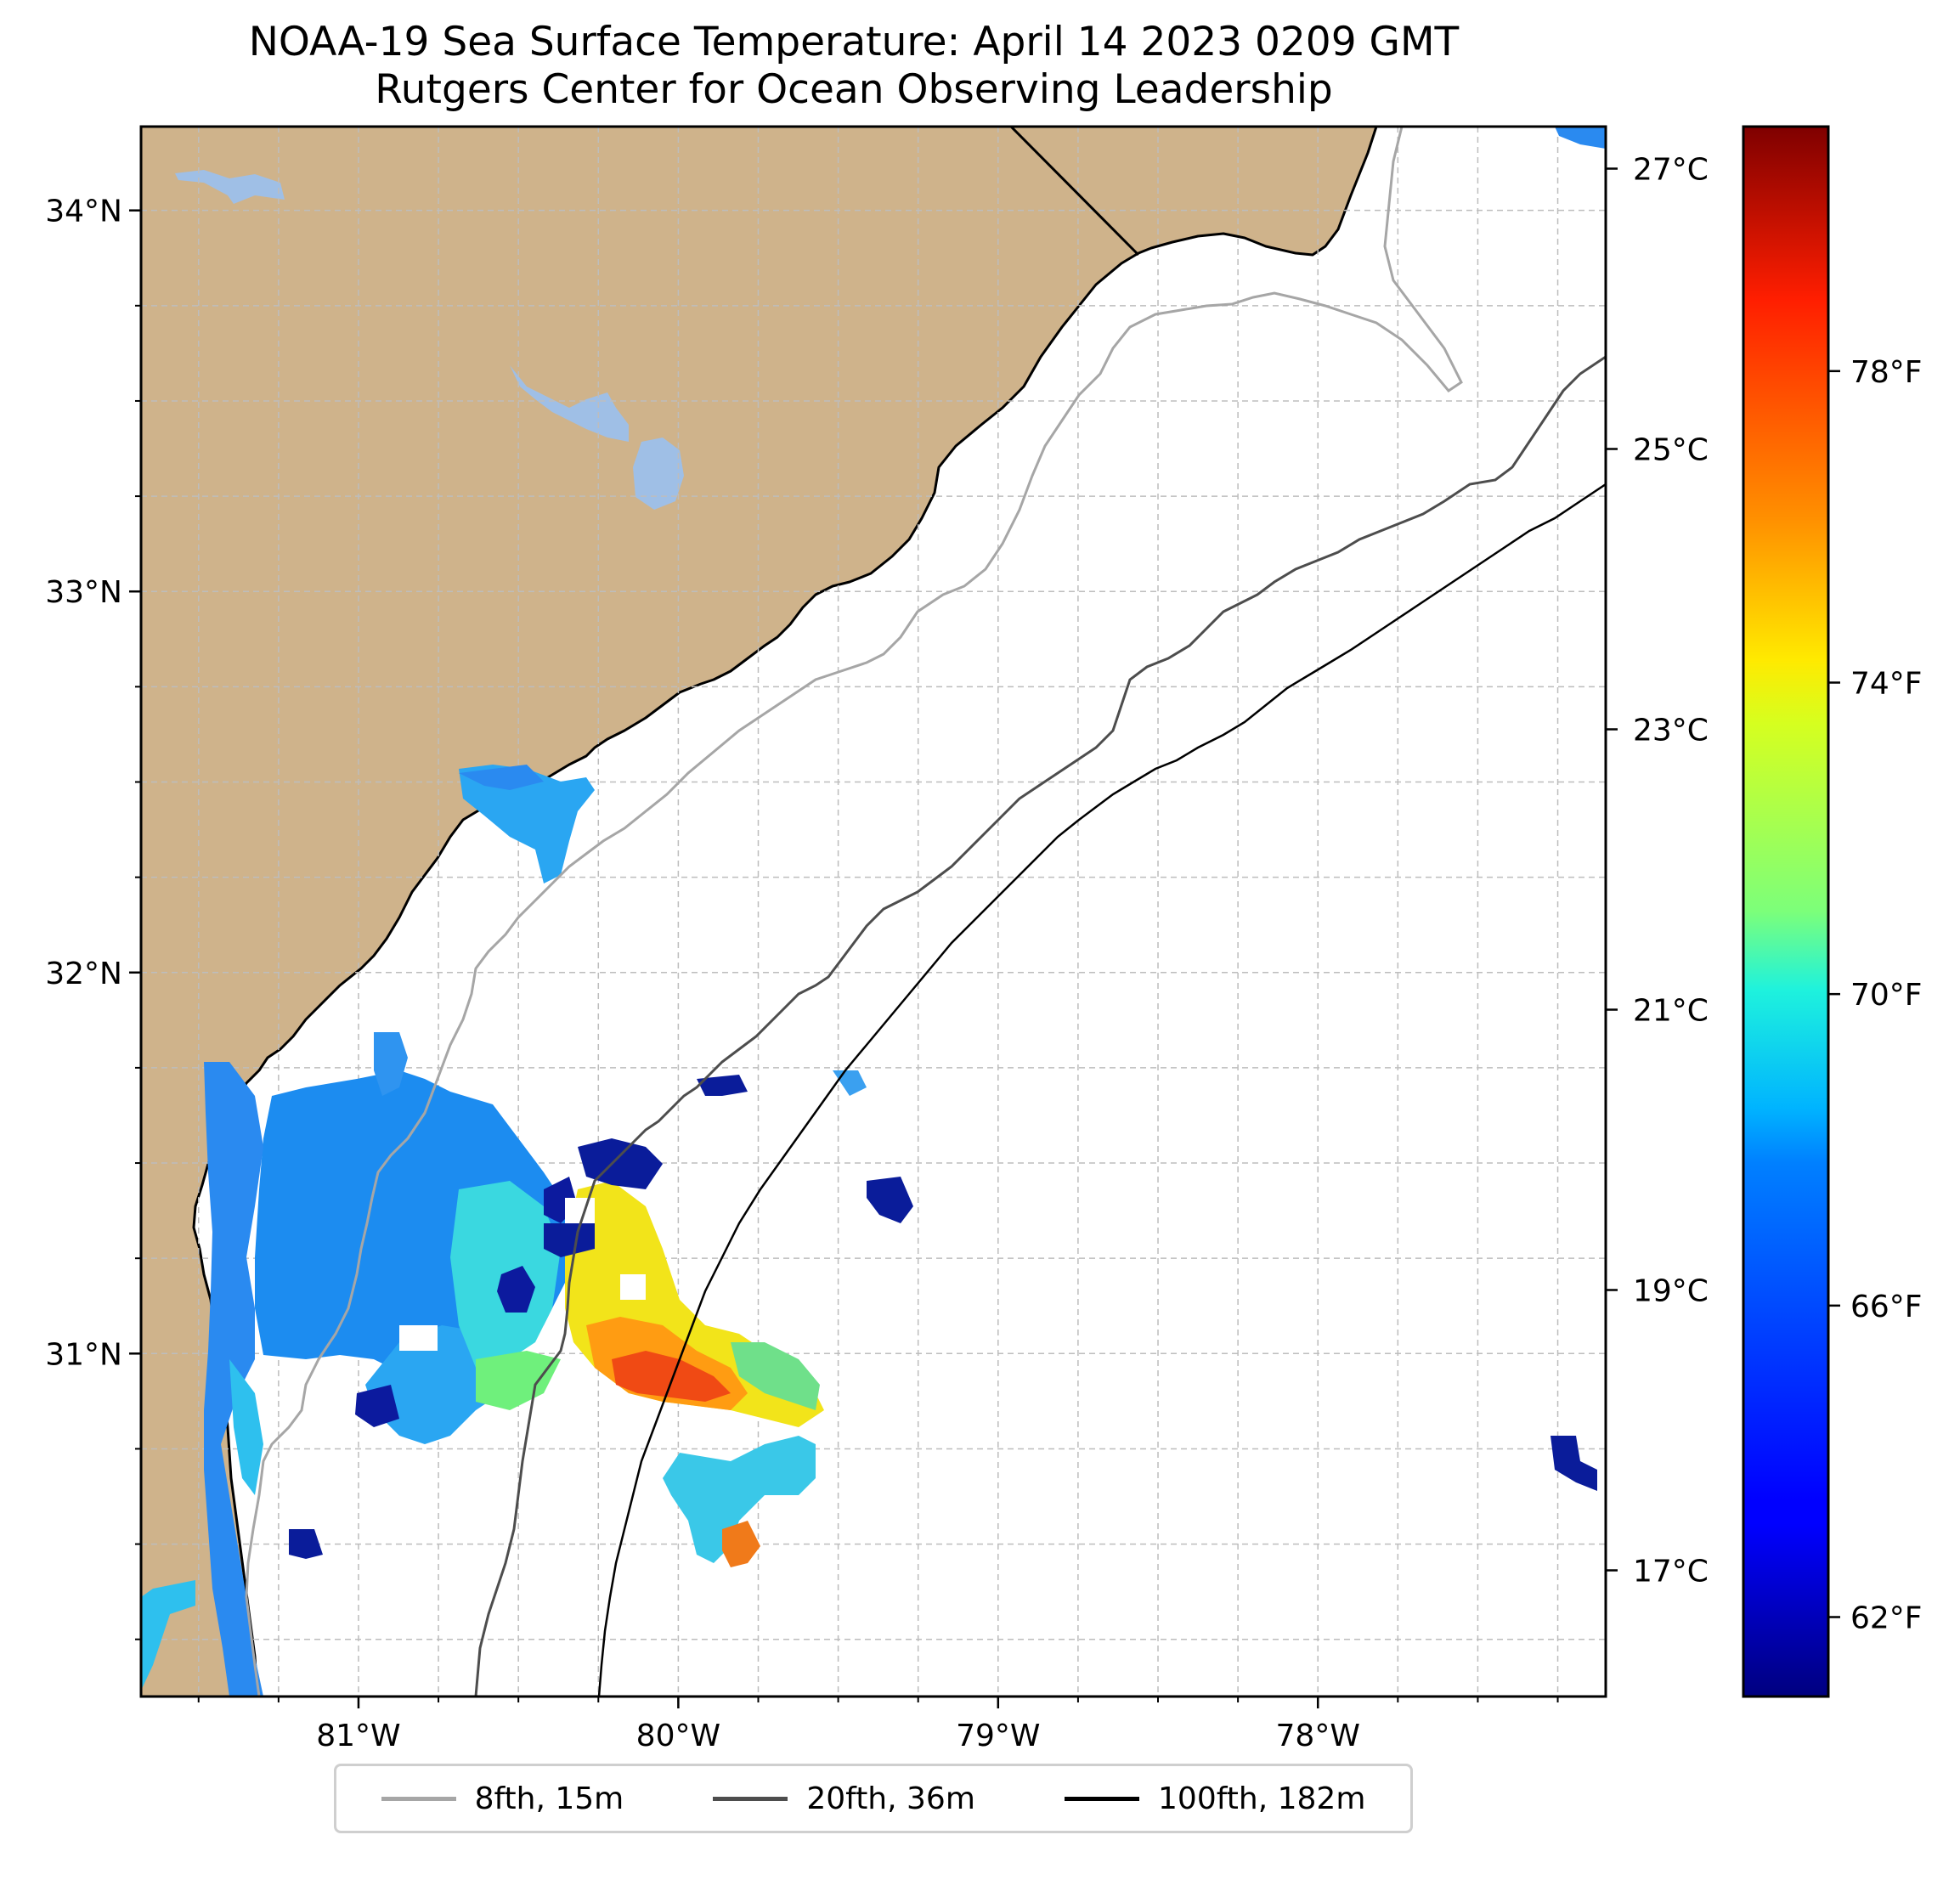 This screenshot has height=1880, width=1960. I want to click on fahrenheit-tick-label: 66°F, so click(1887, 1307).